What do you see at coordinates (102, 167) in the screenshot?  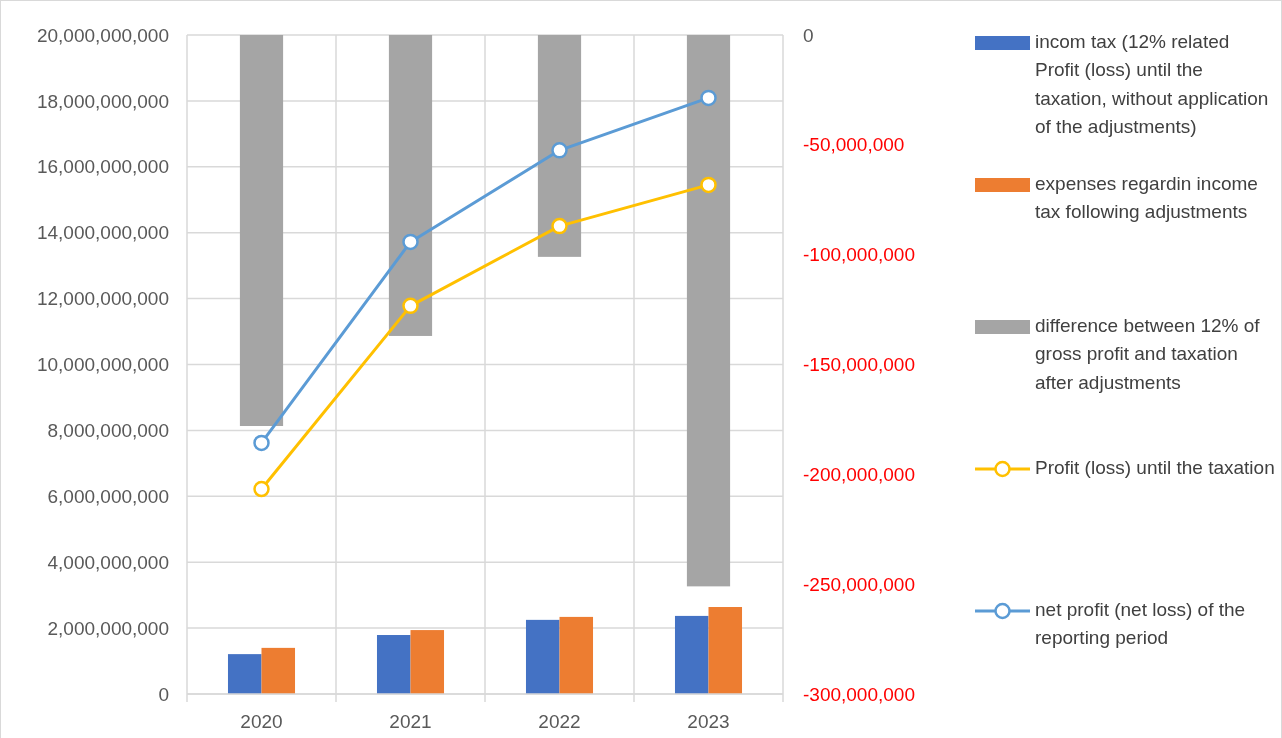 I see `y-tick-label: 16,000,000,000` at bounding box center [102, 167].